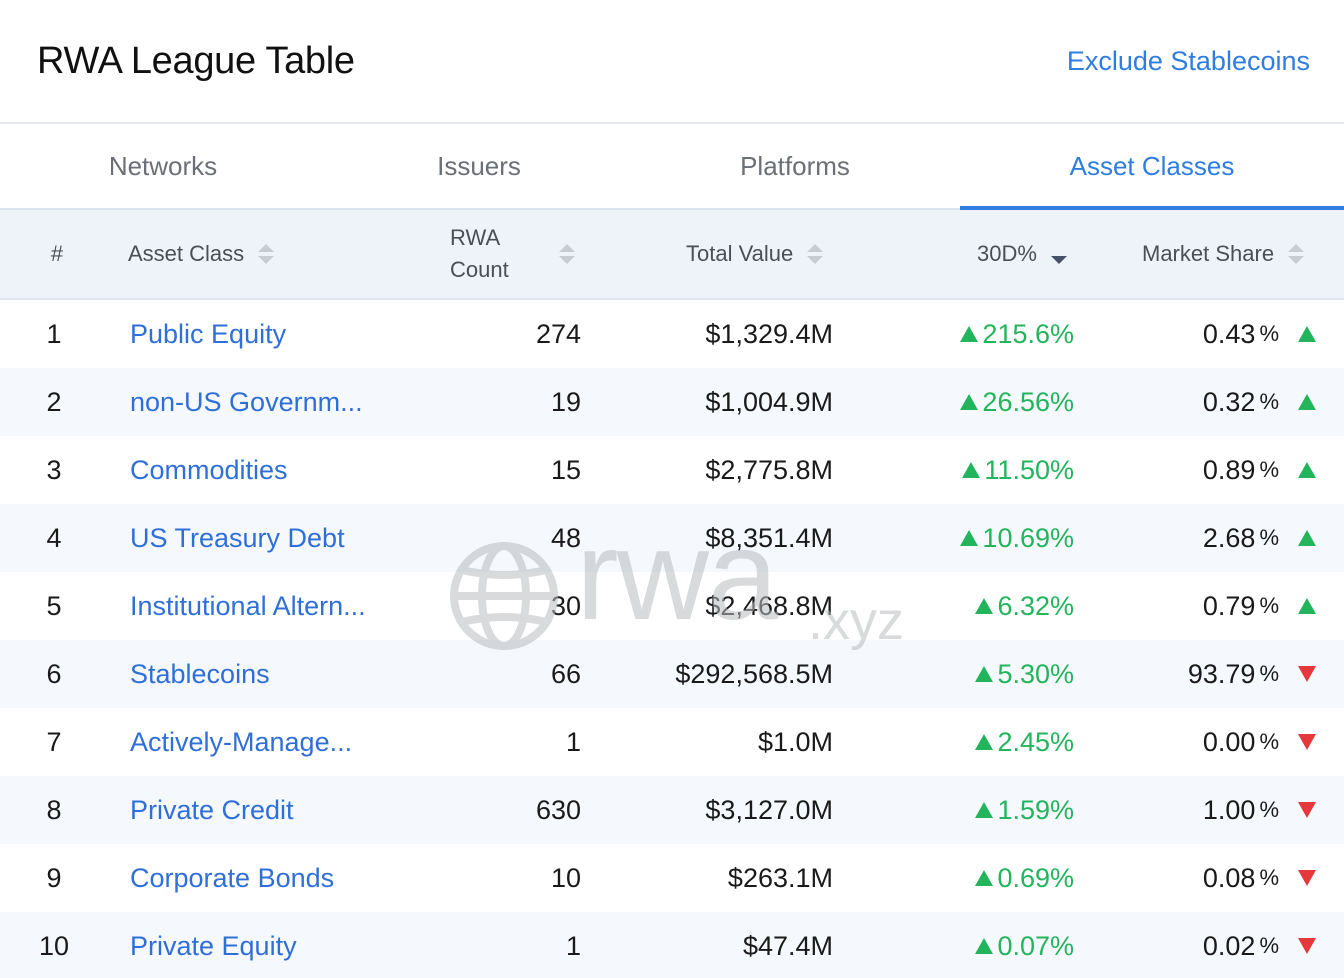  I want to click on sort-descending-icon, so click(1058, 254).